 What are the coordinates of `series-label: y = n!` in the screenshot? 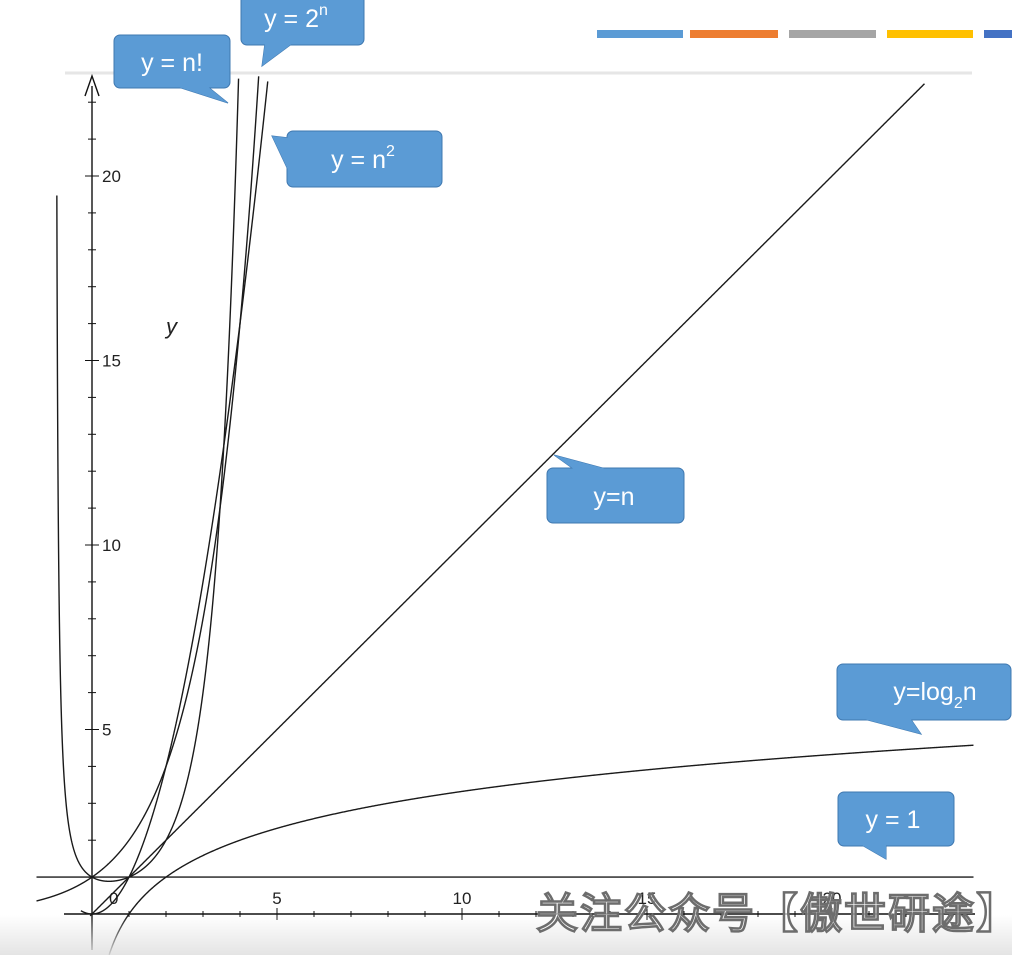 It's located at (172, 63).